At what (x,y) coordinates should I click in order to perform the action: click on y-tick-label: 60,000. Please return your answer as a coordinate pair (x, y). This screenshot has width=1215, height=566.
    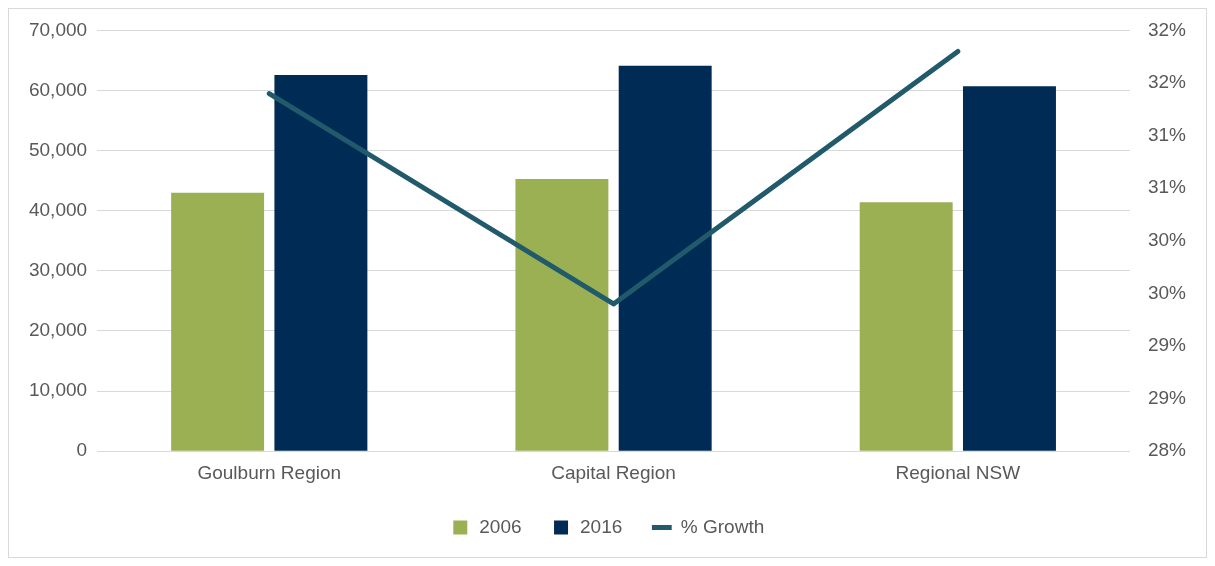
    Looking at the image, I should click on (58, 89).